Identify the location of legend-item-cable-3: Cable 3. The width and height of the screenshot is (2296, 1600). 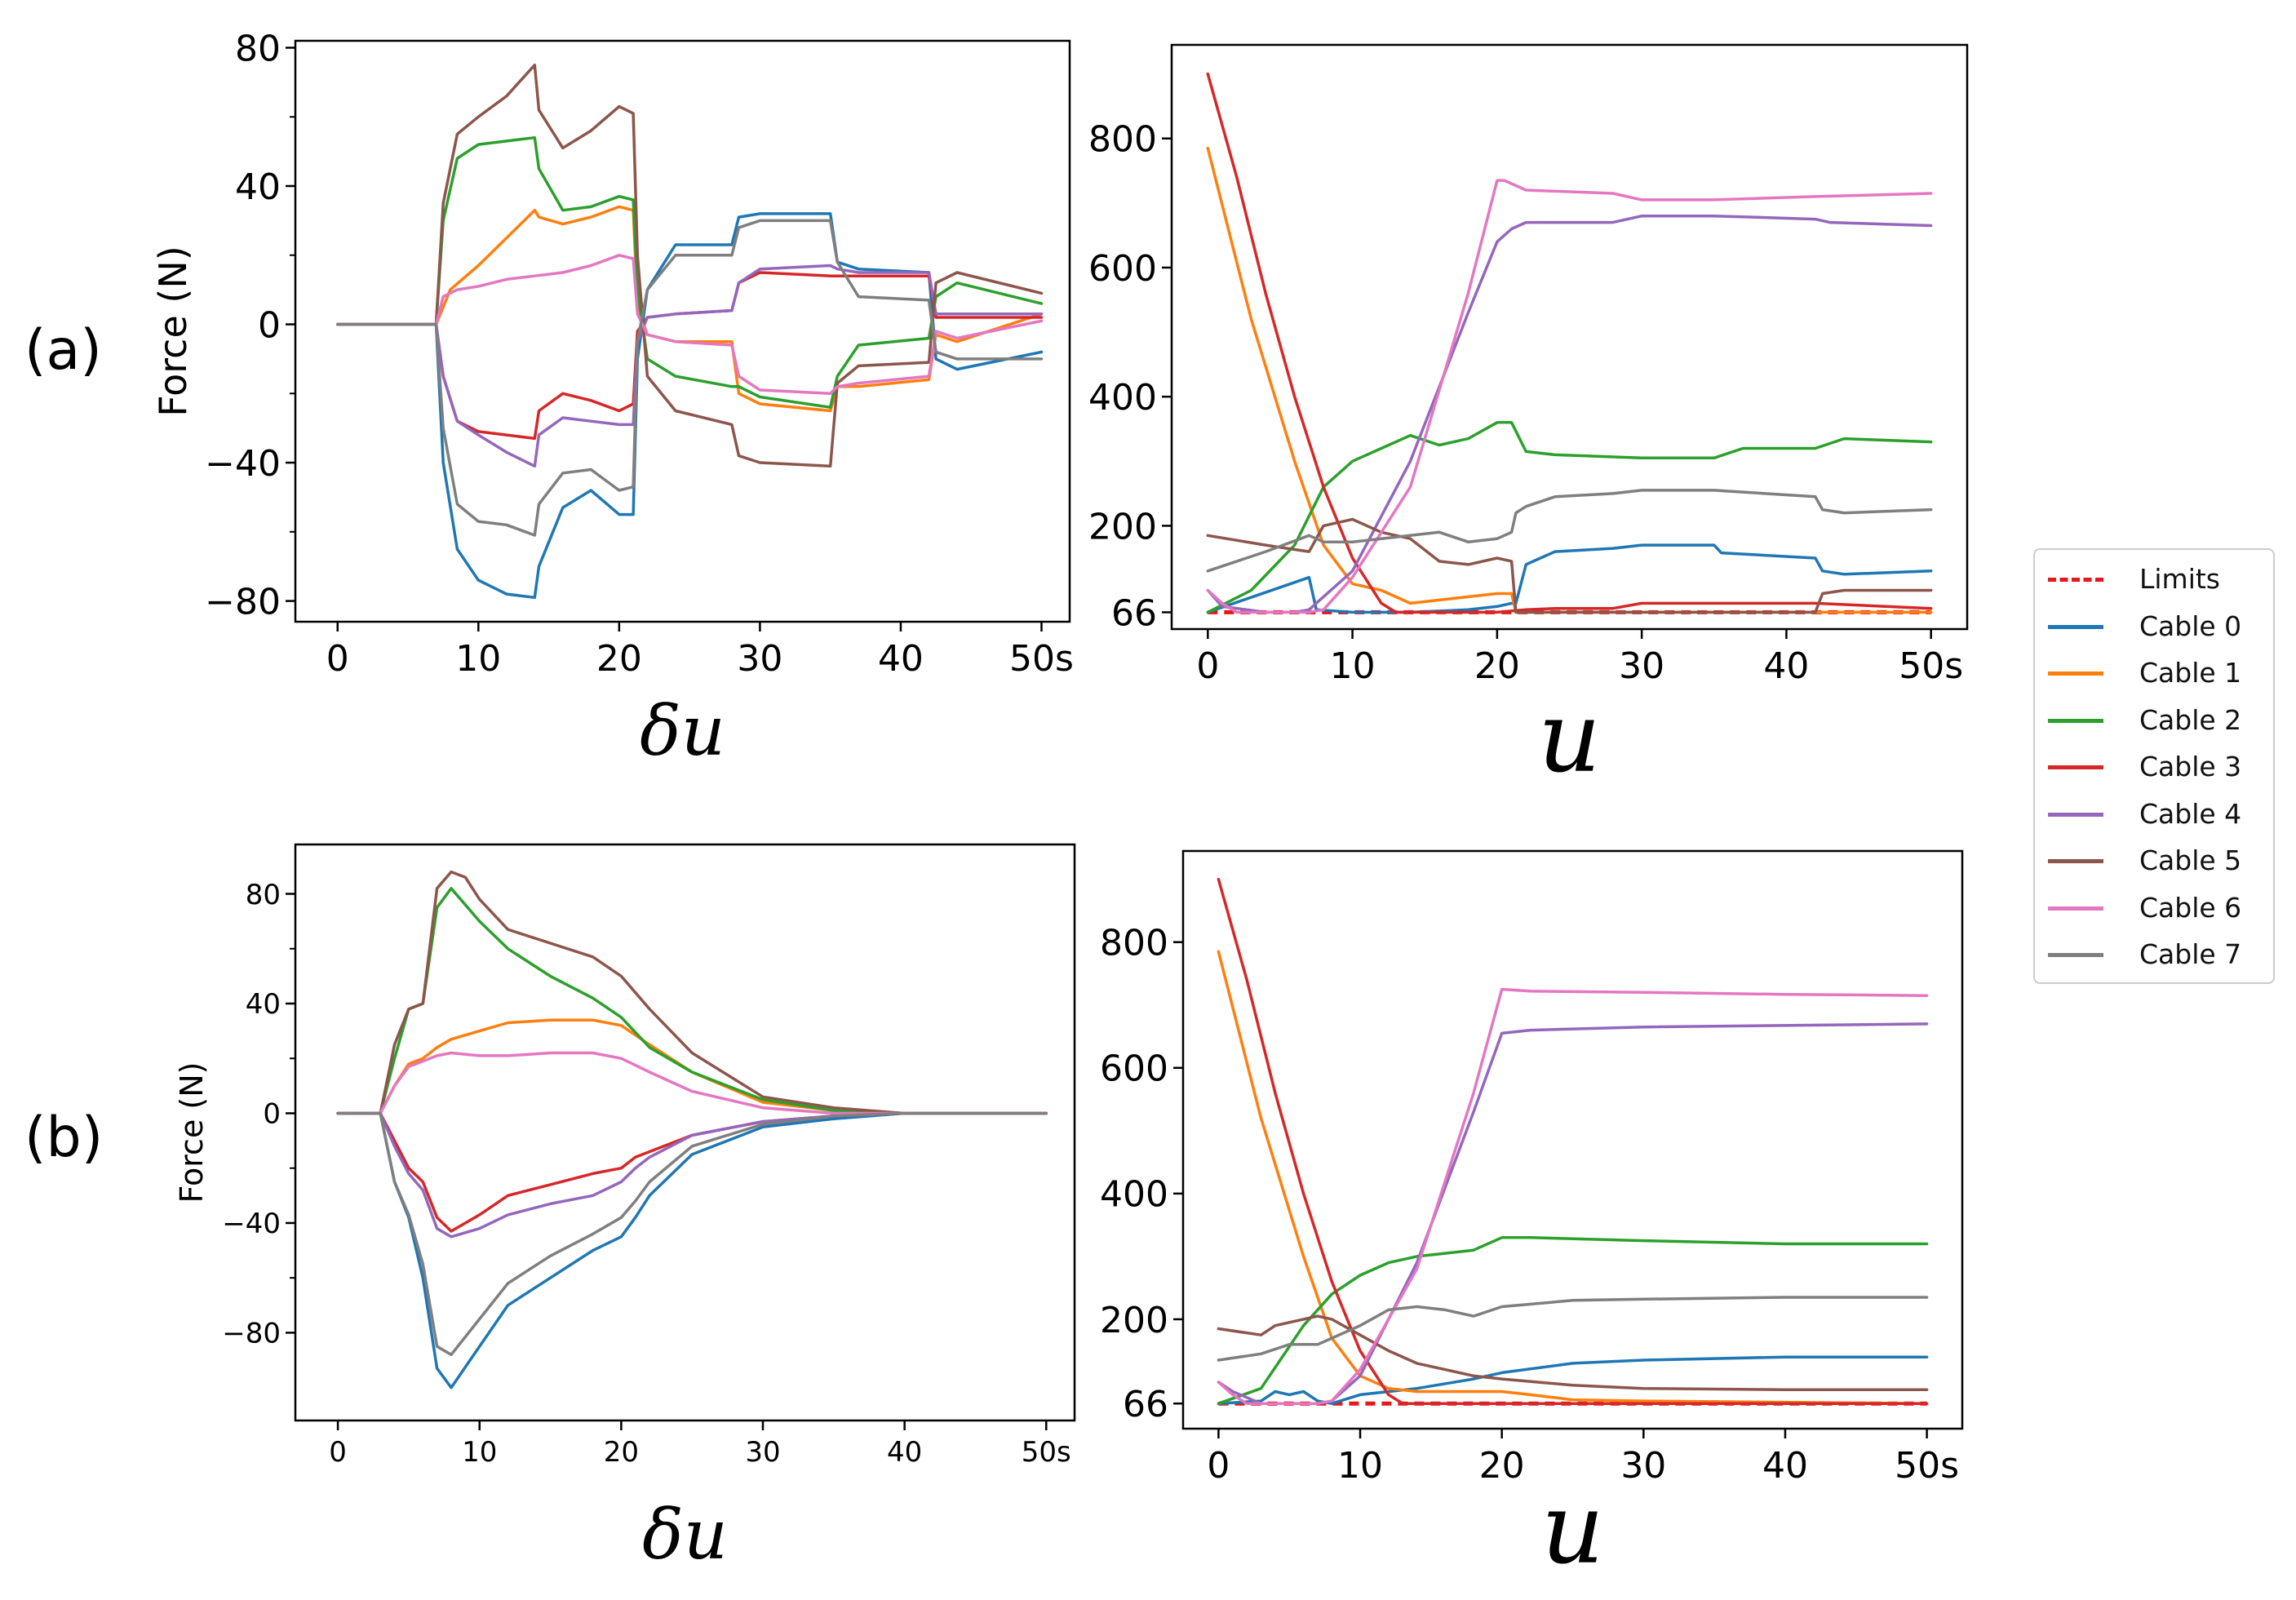
(2154, 767).